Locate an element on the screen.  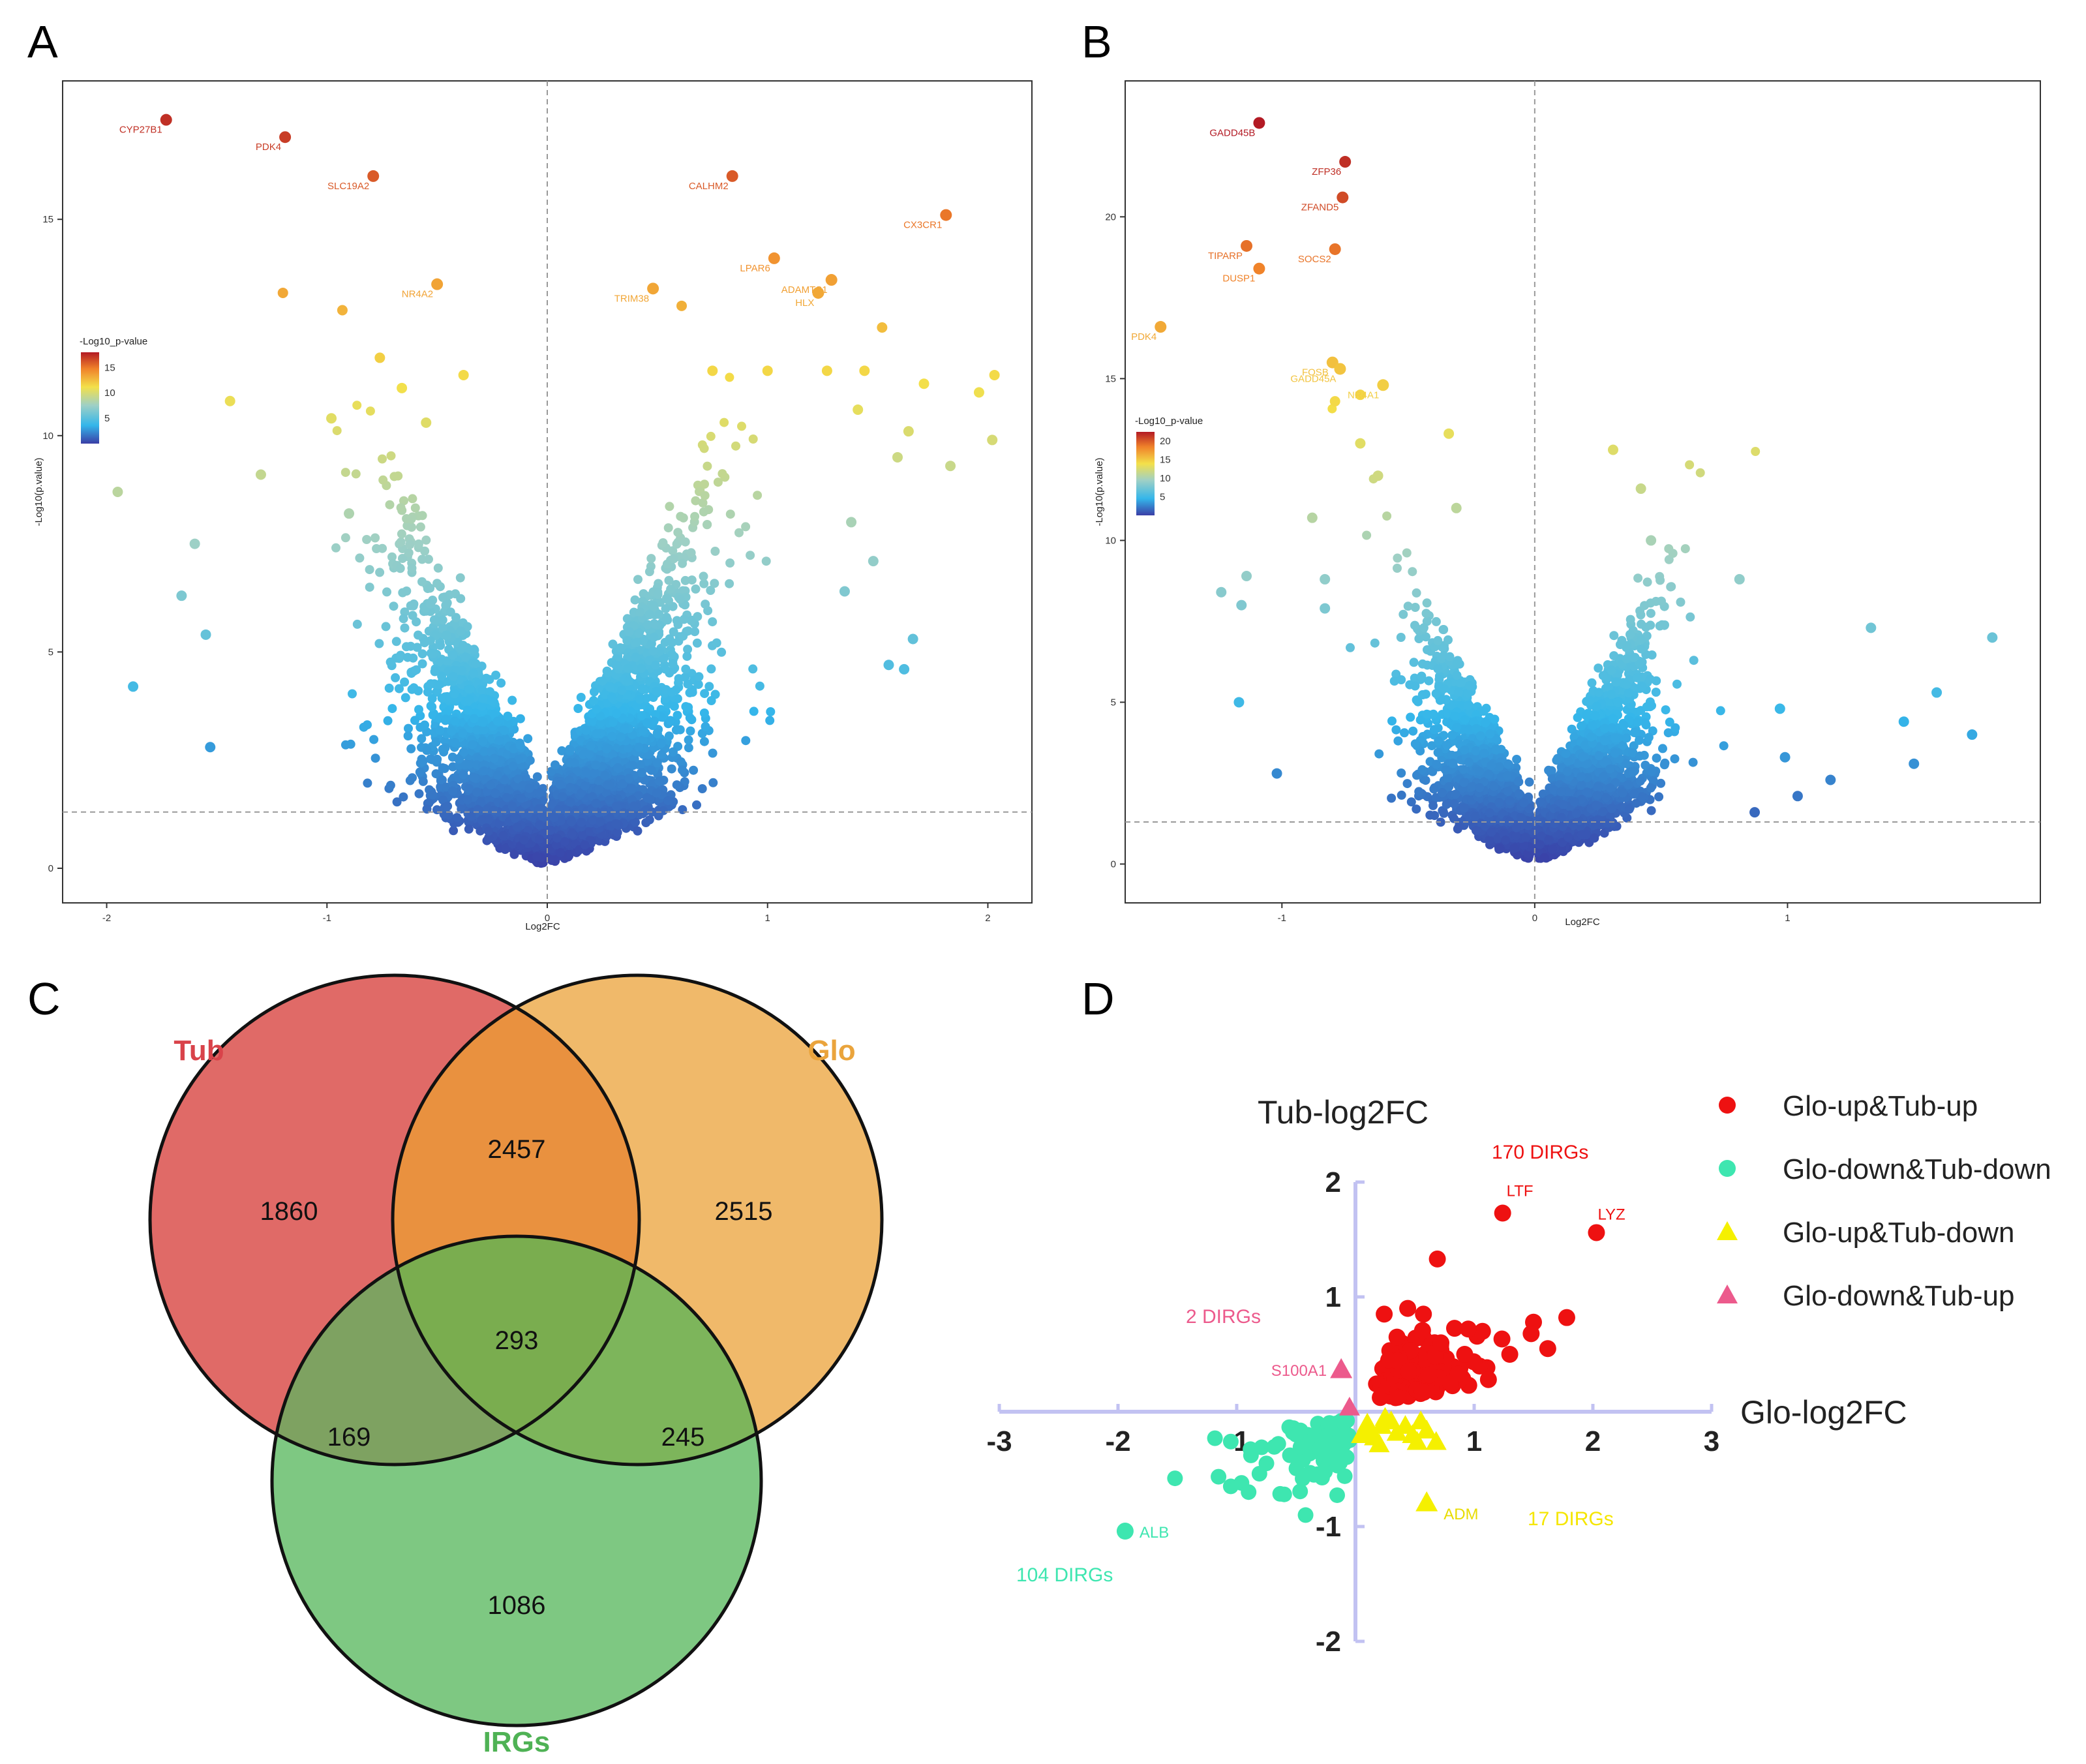
panel-label-a: A is located at coordinates (43, 41).